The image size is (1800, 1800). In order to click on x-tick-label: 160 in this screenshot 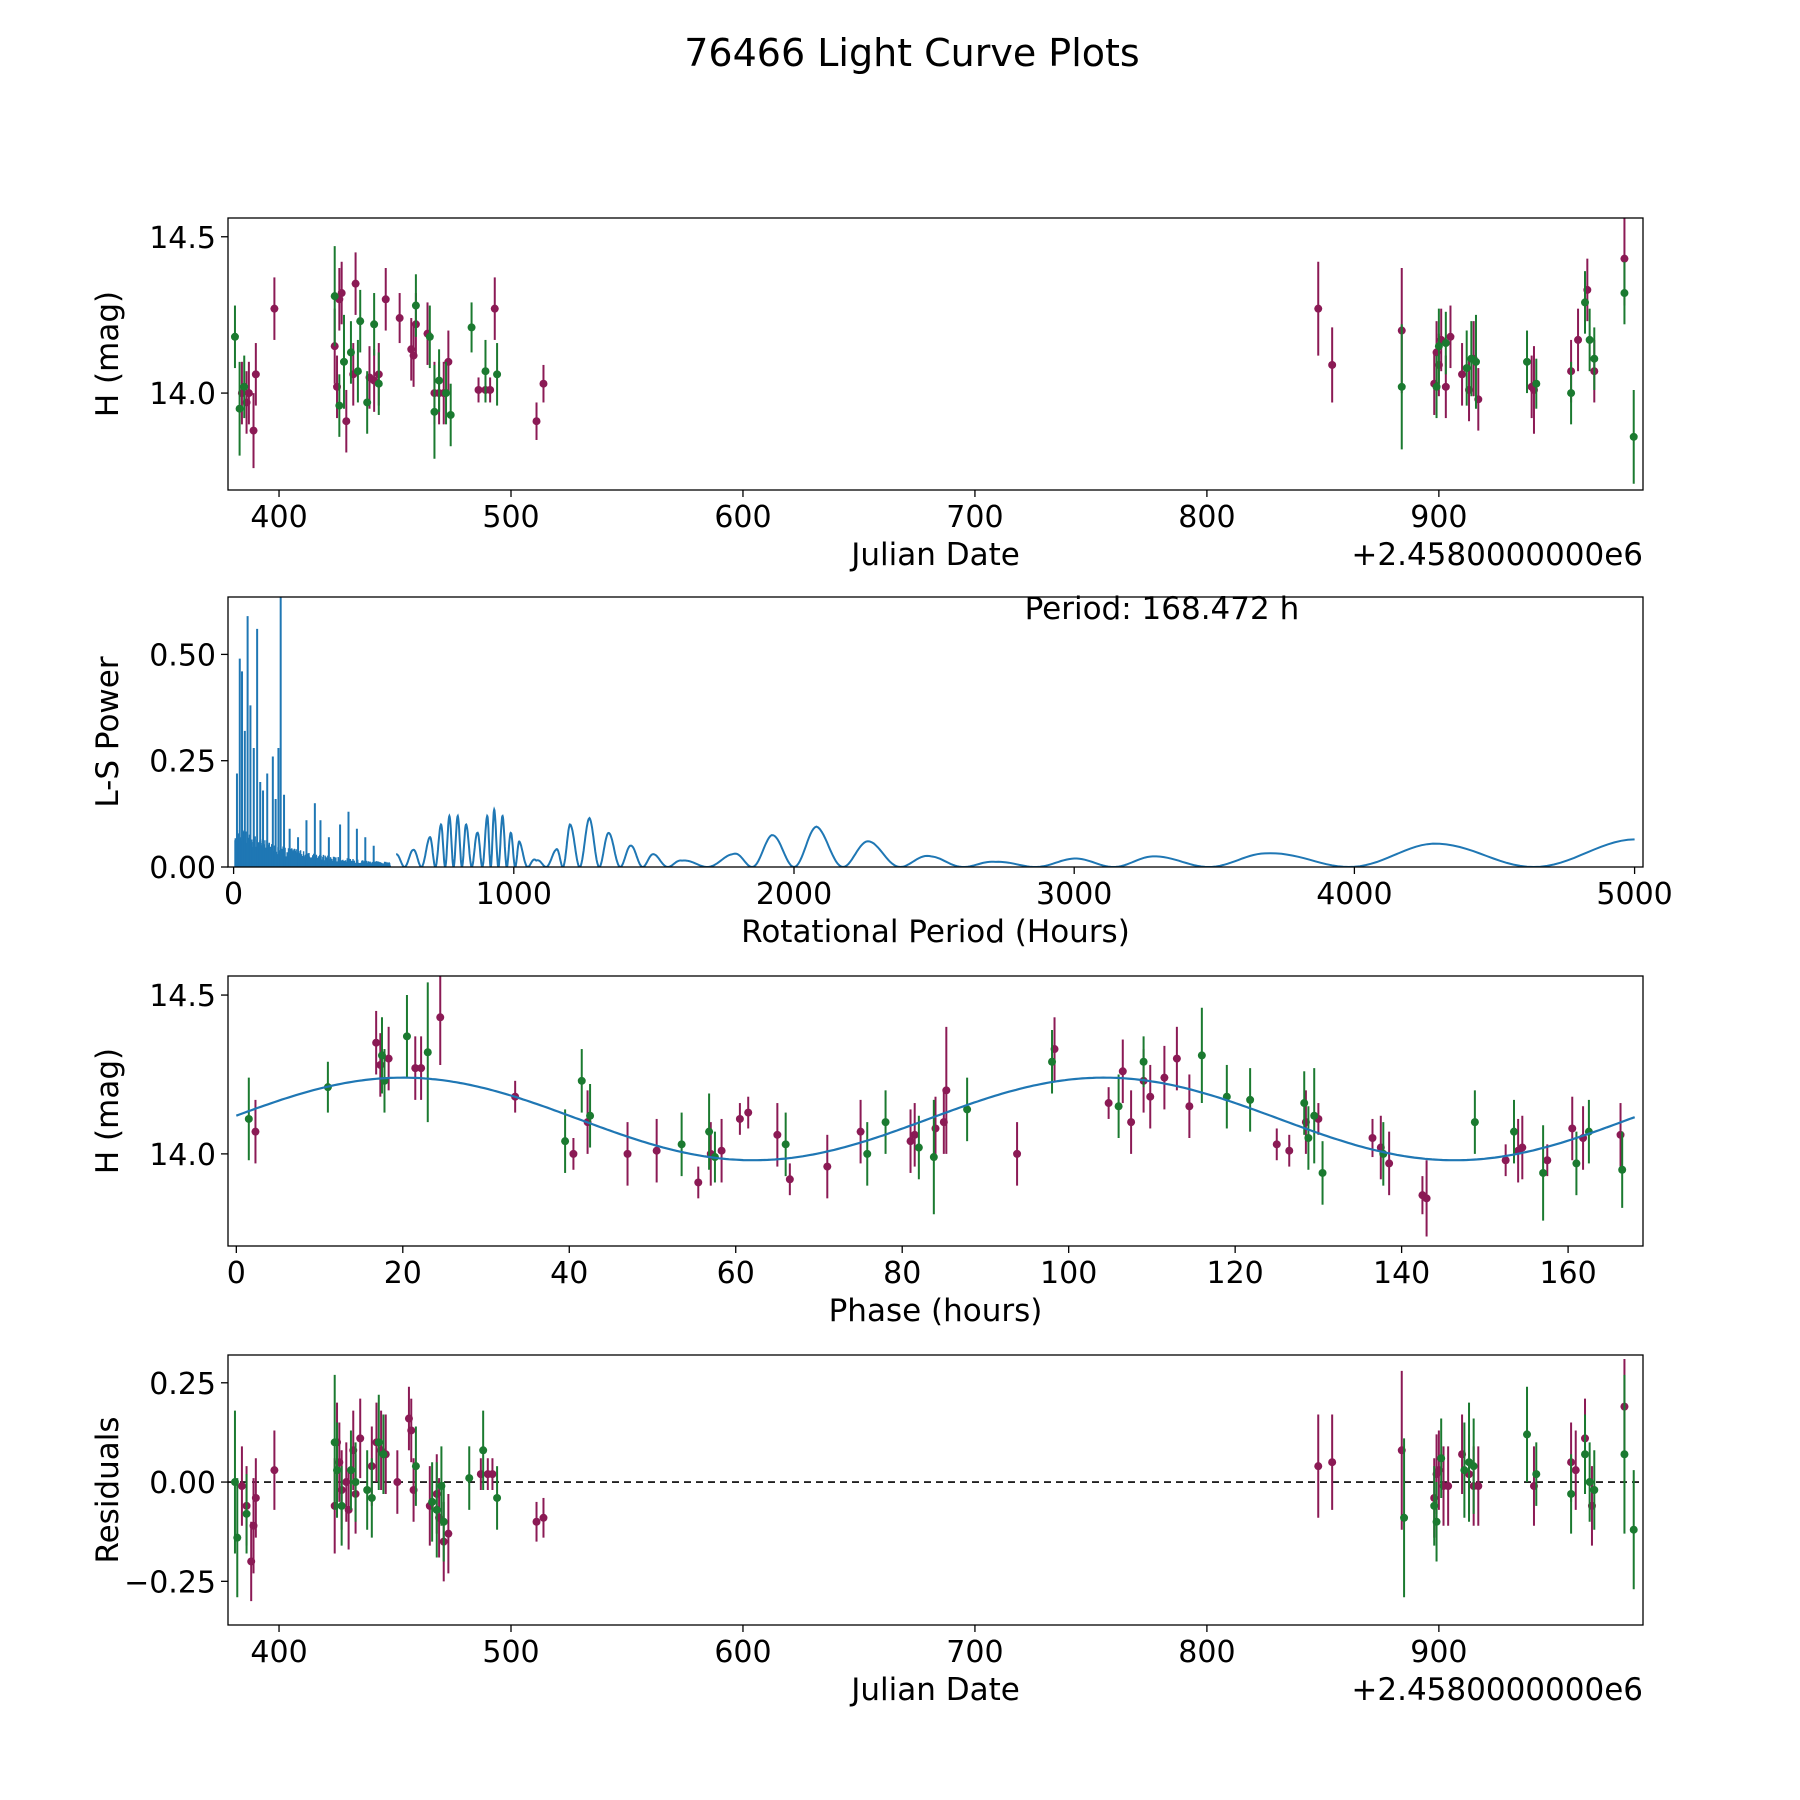, I will do `click(1567, 1273)`.